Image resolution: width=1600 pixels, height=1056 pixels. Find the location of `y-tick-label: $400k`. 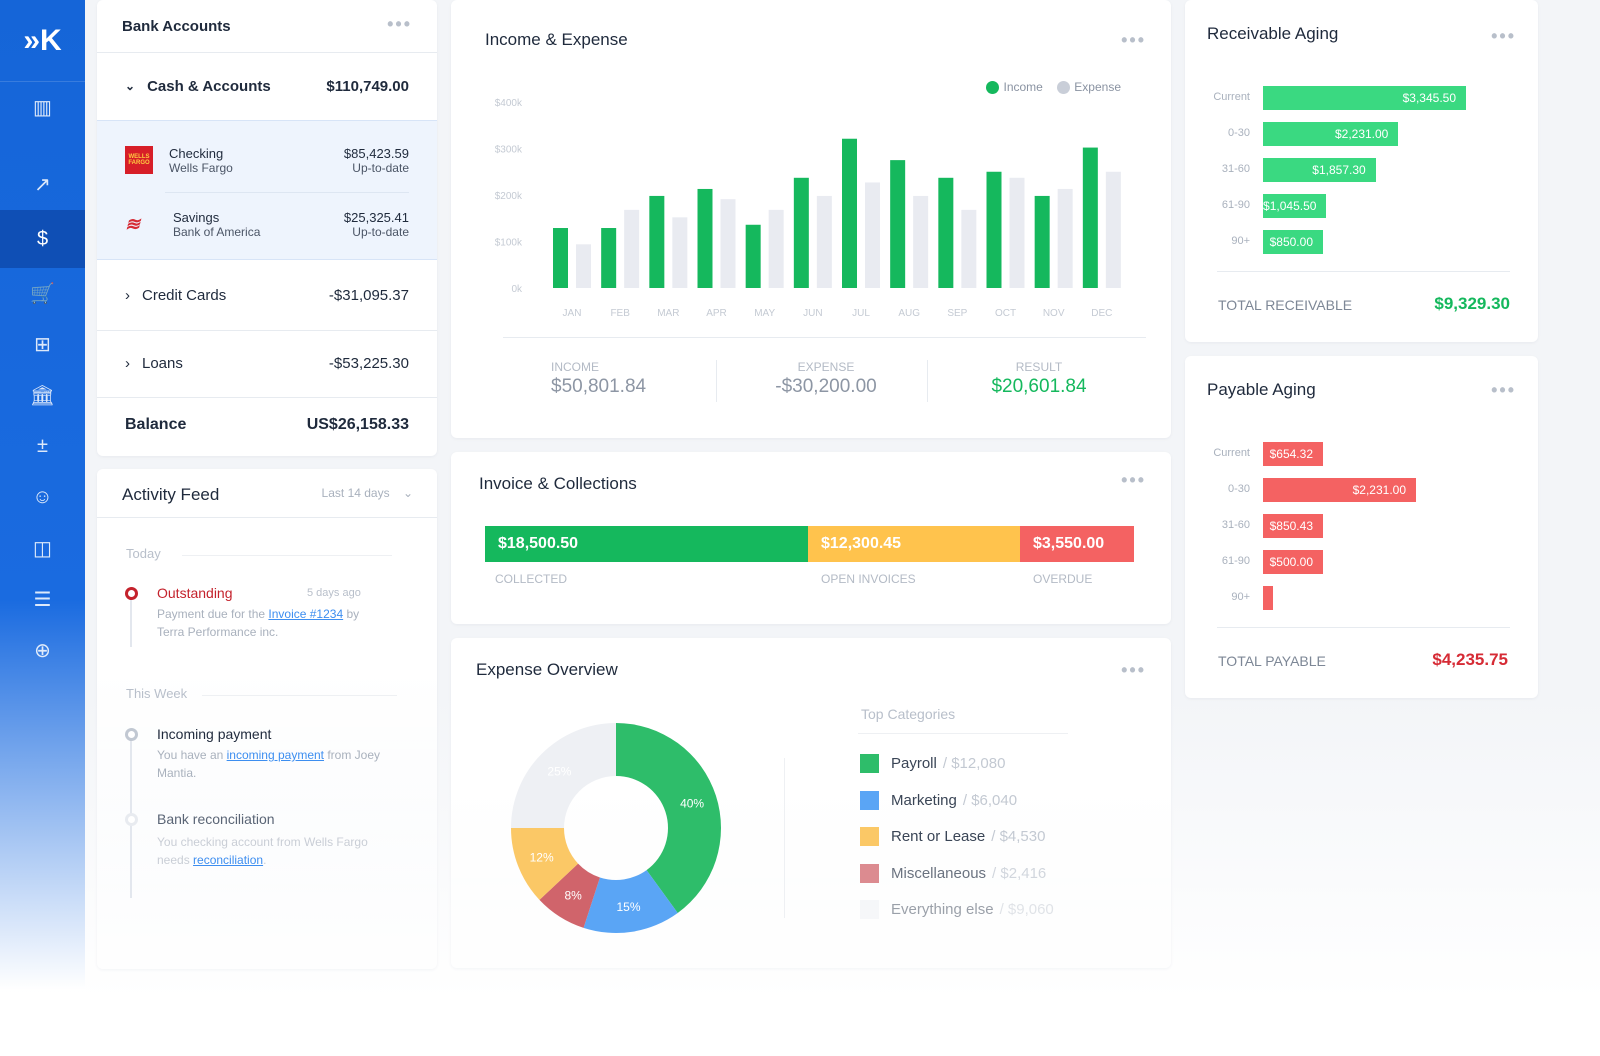

y-tick-label: $400k is located at coordinates (509, 103).